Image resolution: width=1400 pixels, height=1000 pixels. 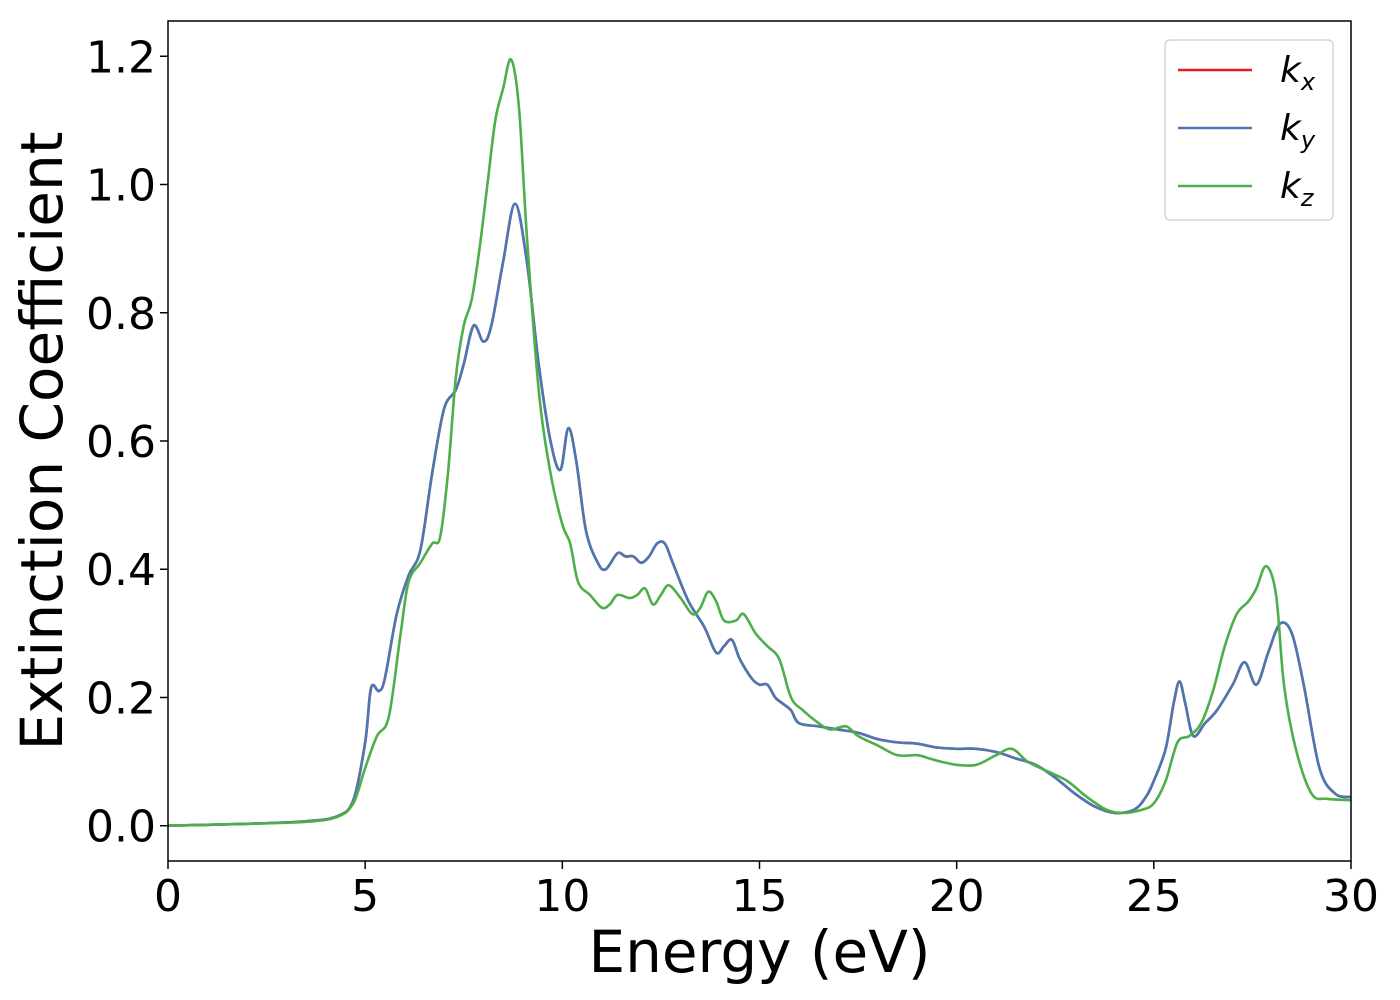 I want to click on x-tick-label: 20, so click(x=957, y=896).